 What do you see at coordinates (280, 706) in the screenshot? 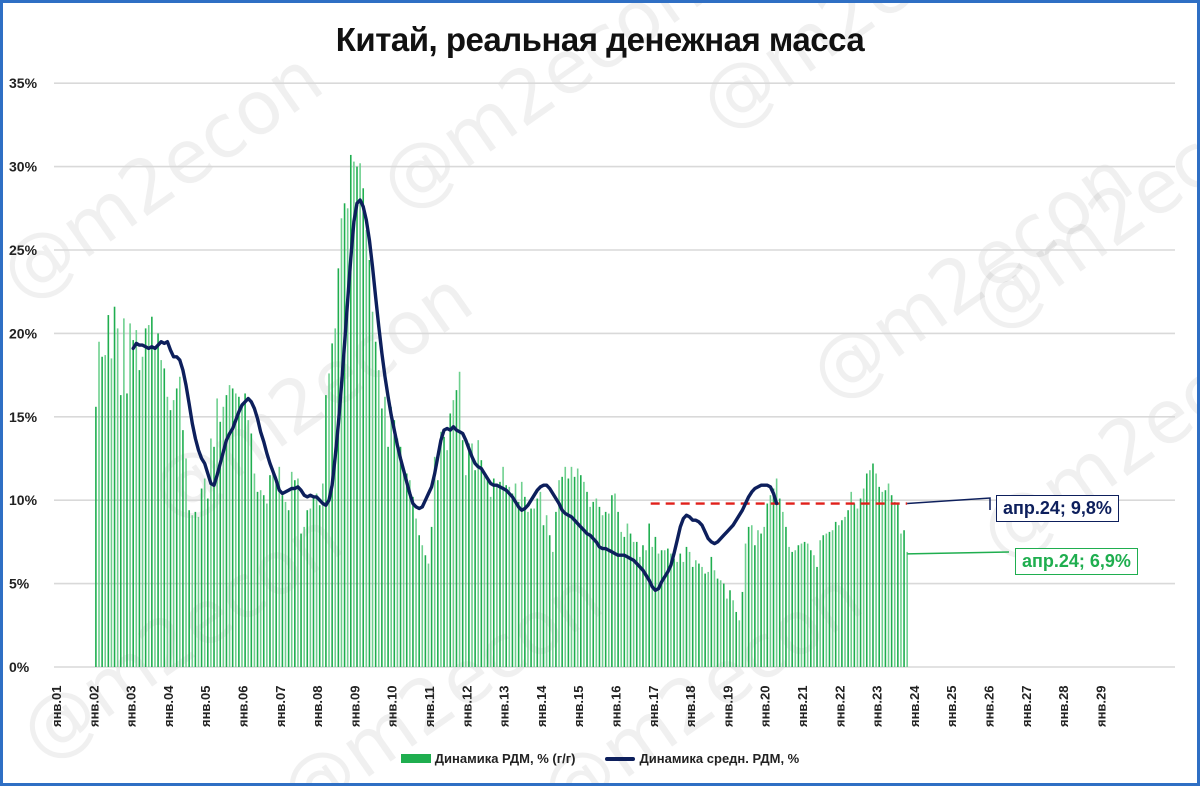
I see `x-tick-label: янв.07` at bounding box center [280, 706].